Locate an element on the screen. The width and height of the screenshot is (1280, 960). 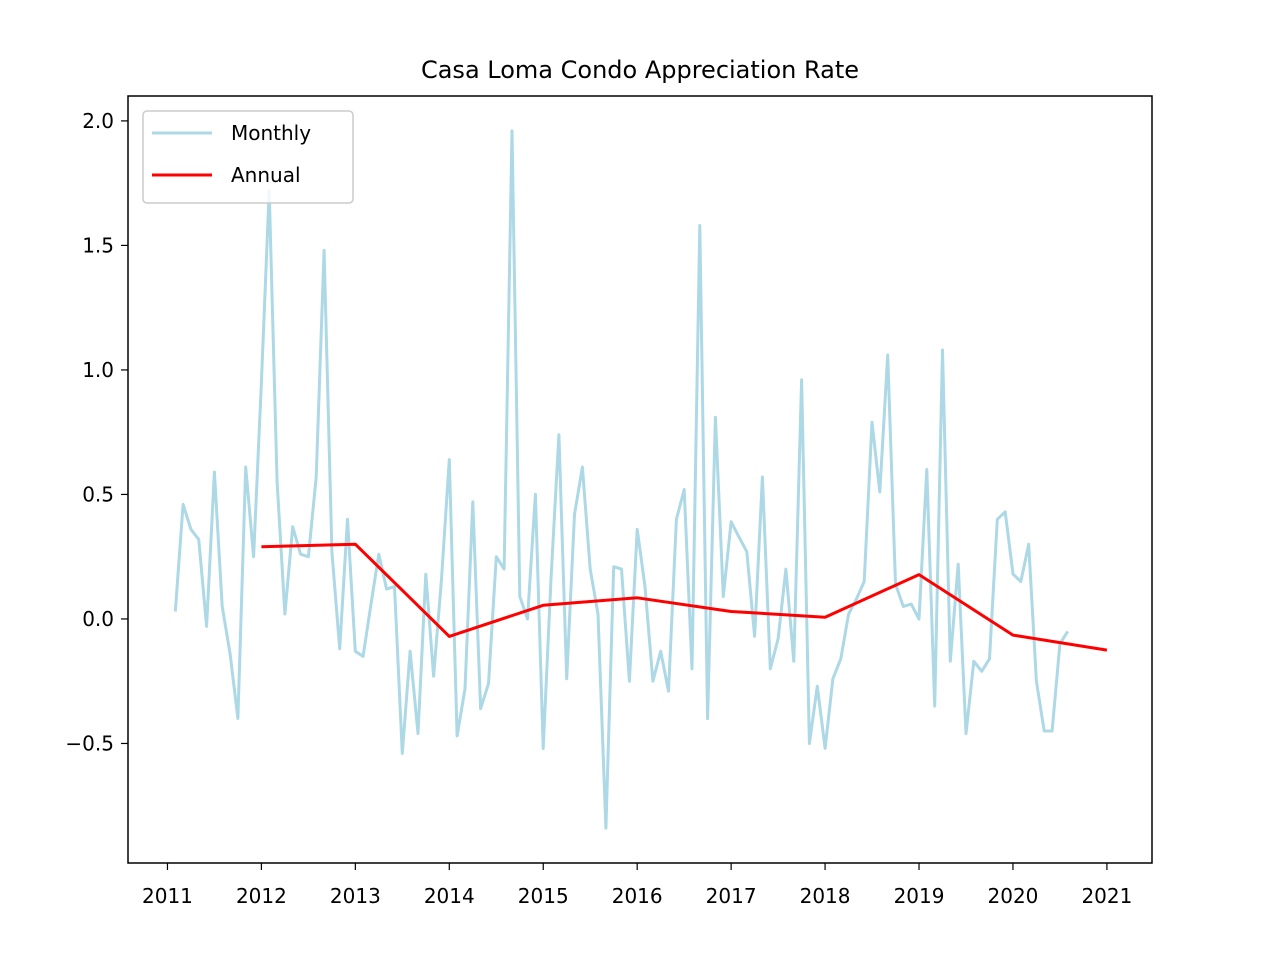
x-tick-label: 2013 is located at coordinates (355, 896).